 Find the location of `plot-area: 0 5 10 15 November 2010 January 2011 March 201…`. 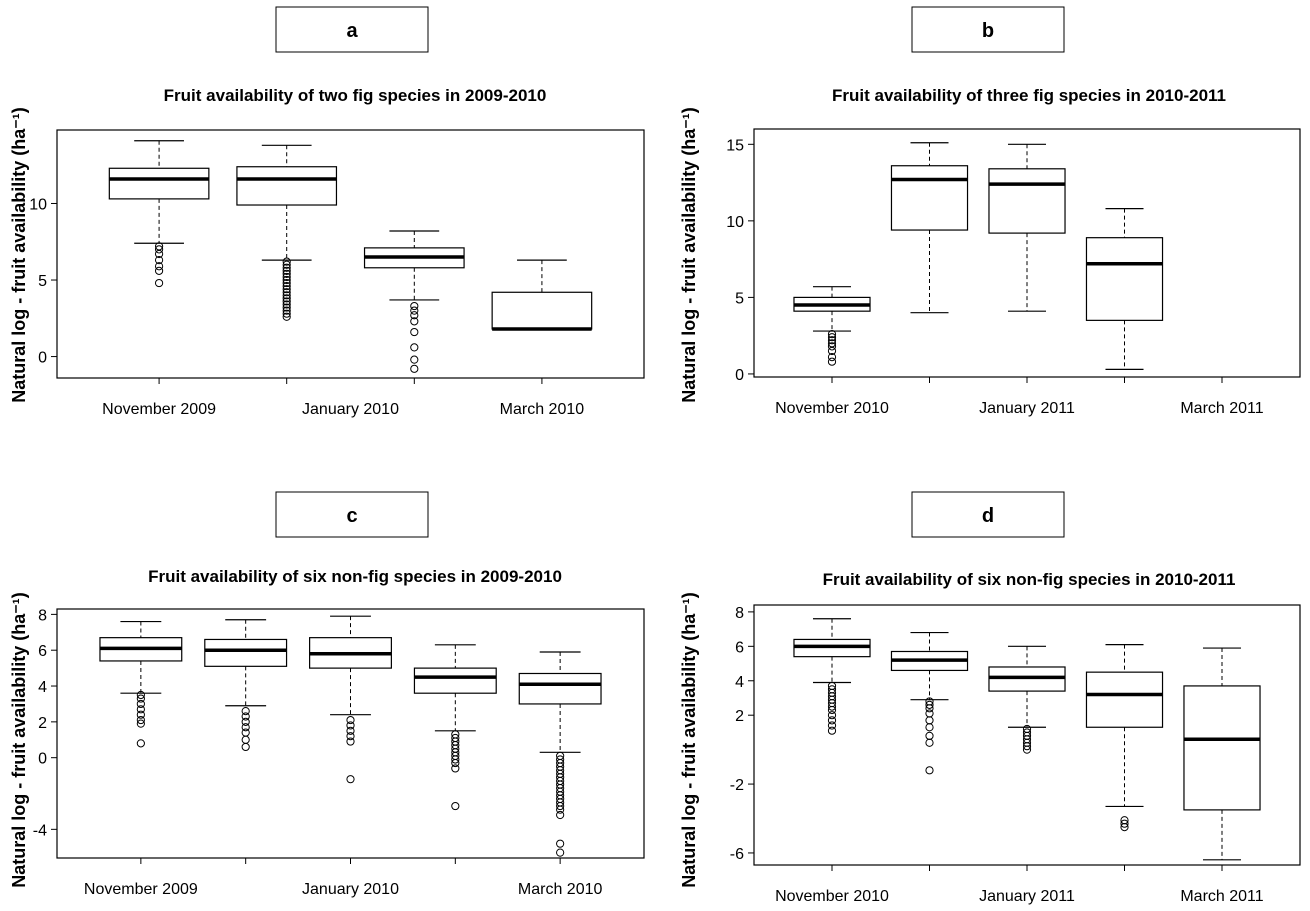

plot-area: 0 5 10 15 November 2010 January 2011 March 201… is located at coordinates (1013, 272).